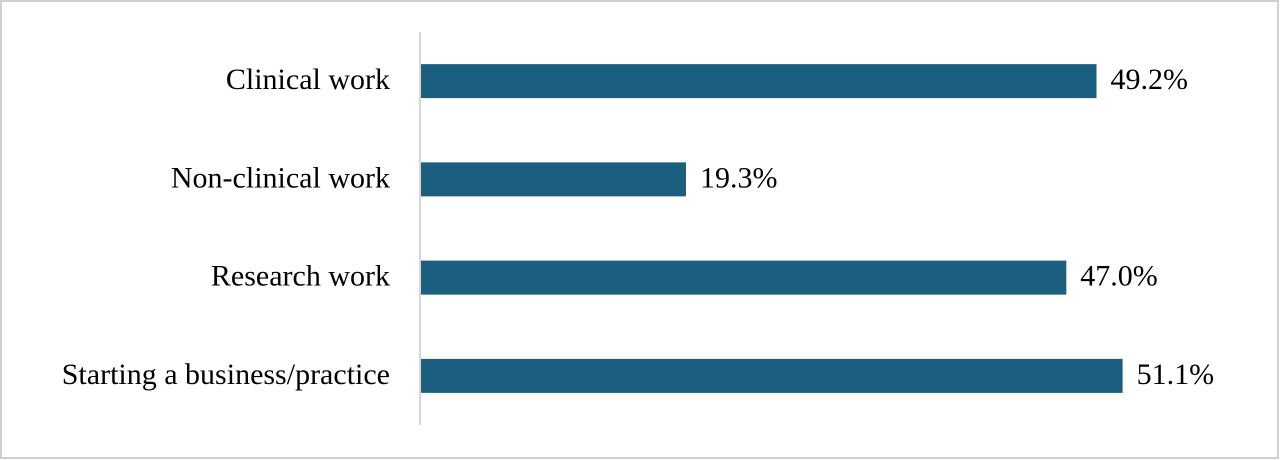 The image size is (1280, 460). What do you see at coordinates (1176, 374) in the screenshot?
I see `value-label: 51.1%` at bounding box center [1176, 374].